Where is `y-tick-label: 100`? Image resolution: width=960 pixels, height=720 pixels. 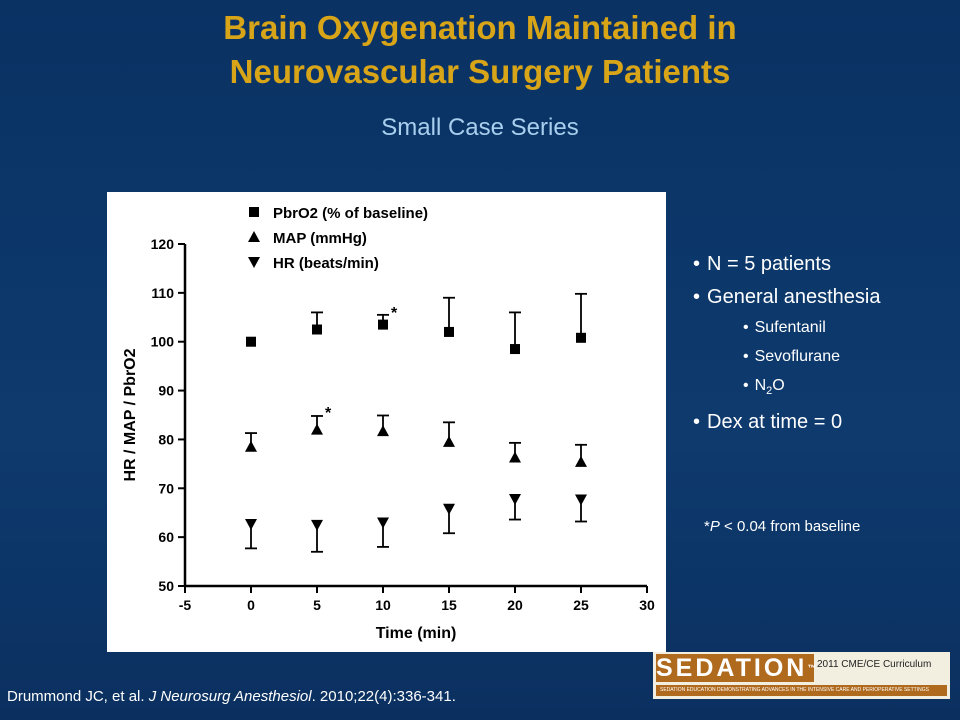 y-tick-label: 100 is located at coordinates (163, 342).